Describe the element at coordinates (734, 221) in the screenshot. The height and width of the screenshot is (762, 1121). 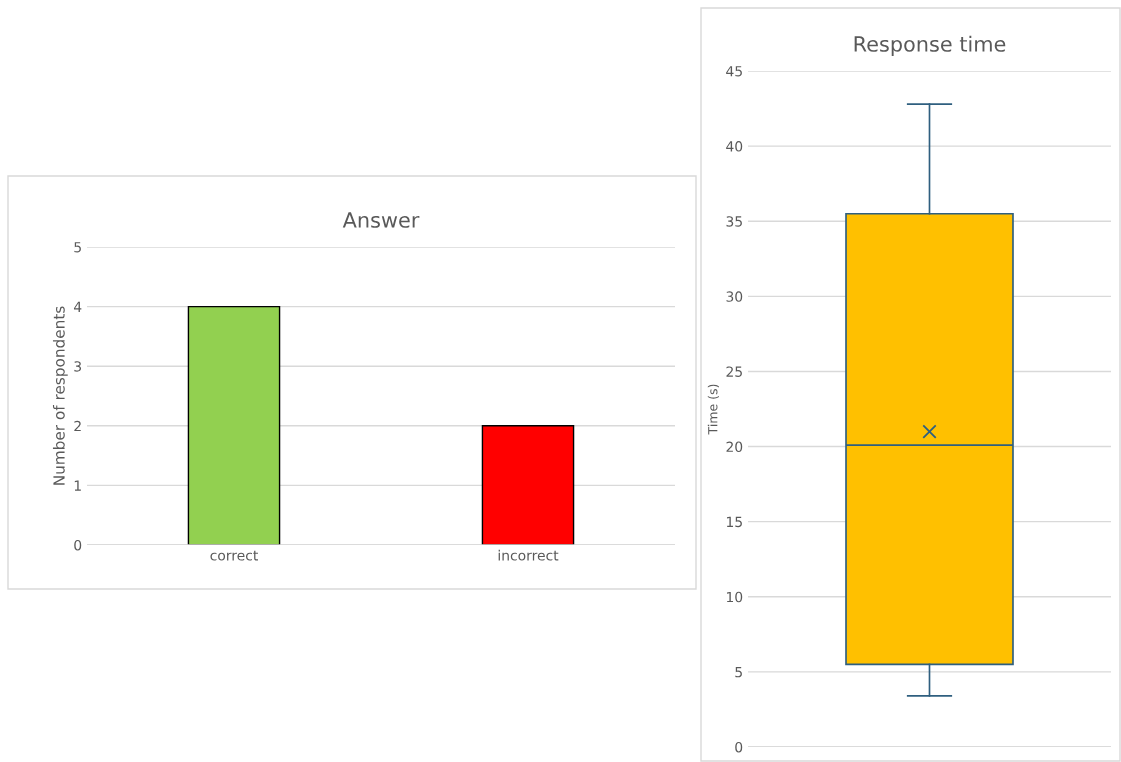
I see `y-tick-label: 35` at that location.